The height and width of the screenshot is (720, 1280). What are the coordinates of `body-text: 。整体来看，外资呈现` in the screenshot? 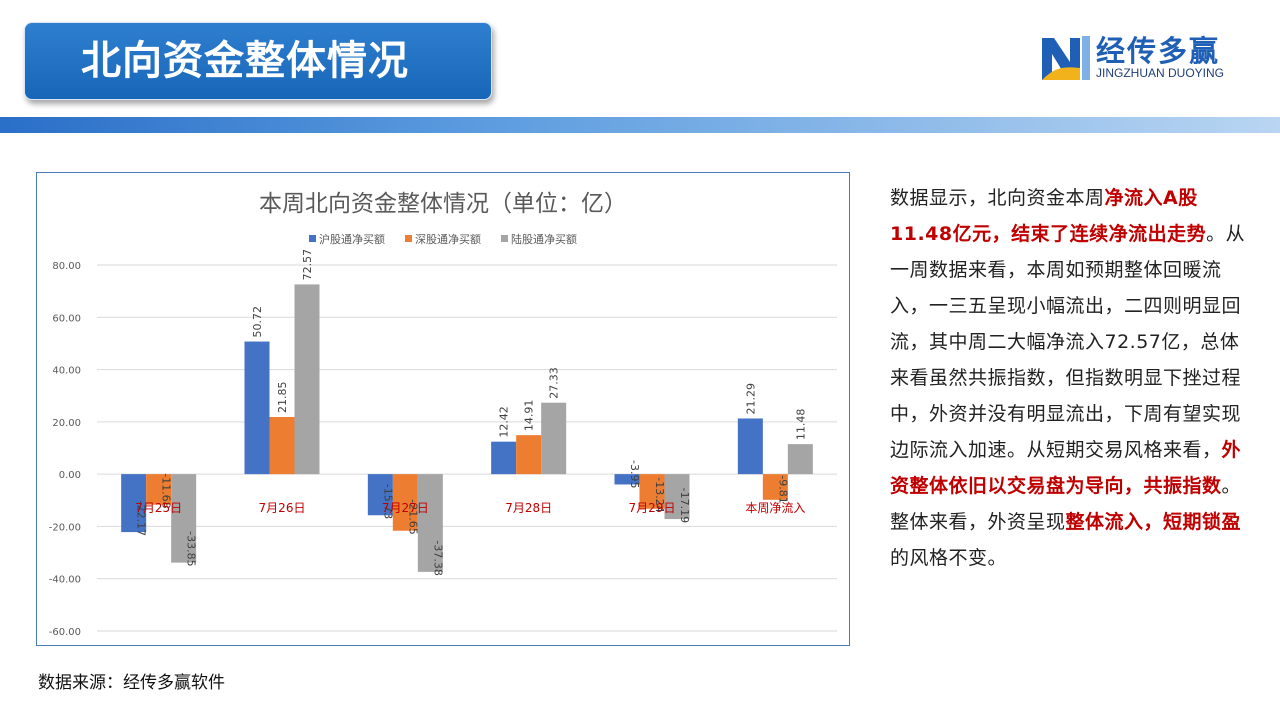 It's located at (1066, 504).